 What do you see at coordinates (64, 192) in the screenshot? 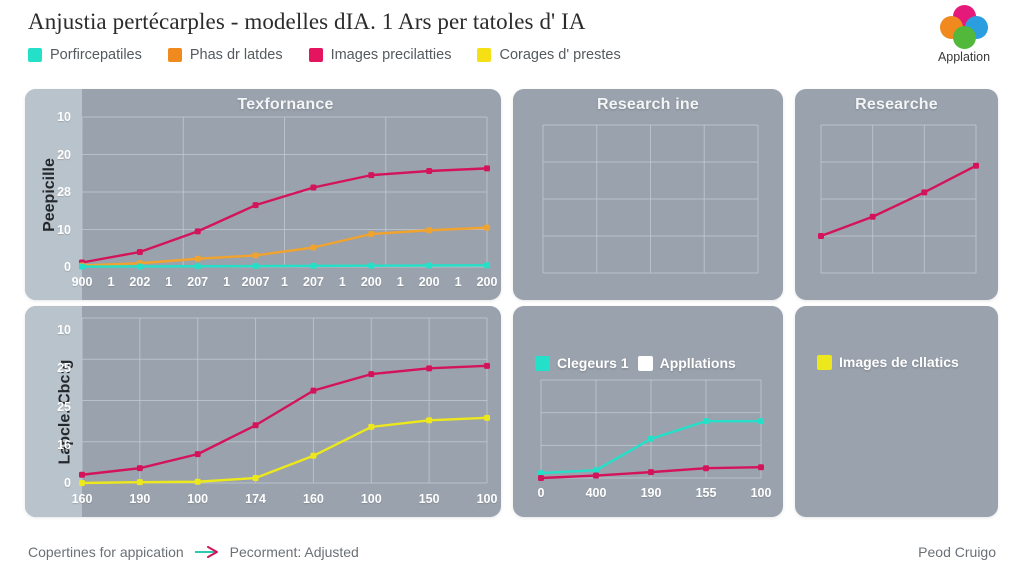
I see `y-tick-label: 28` at bounding box center [64, 192].